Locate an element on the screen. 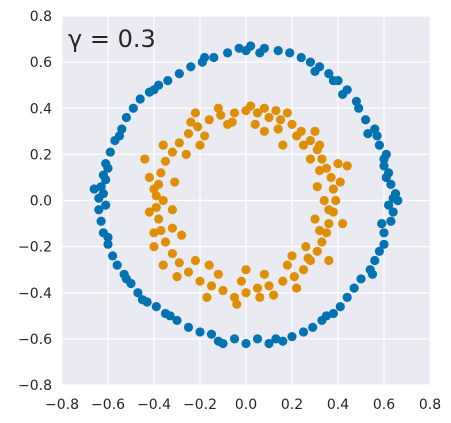 This screenshot has width=451, height=423. x-tick-label: 0.8 is located at coordinates (430, 405).